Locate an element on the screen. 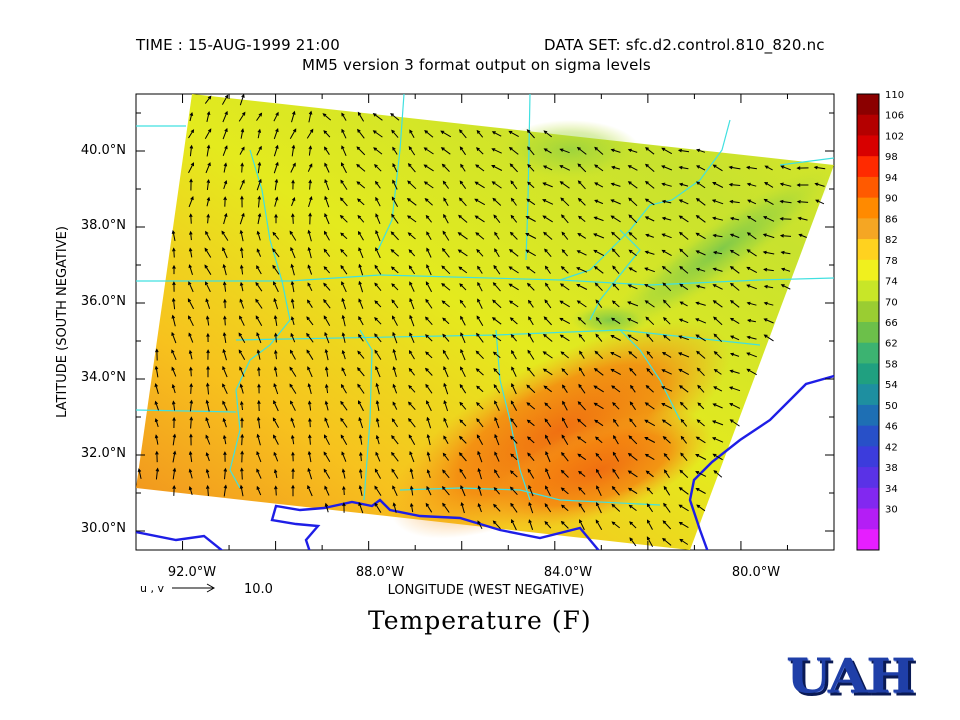 The height and width of the screenshot is (720, 960). colorbar-level-label: 106 is located at coordinates (894, 116).